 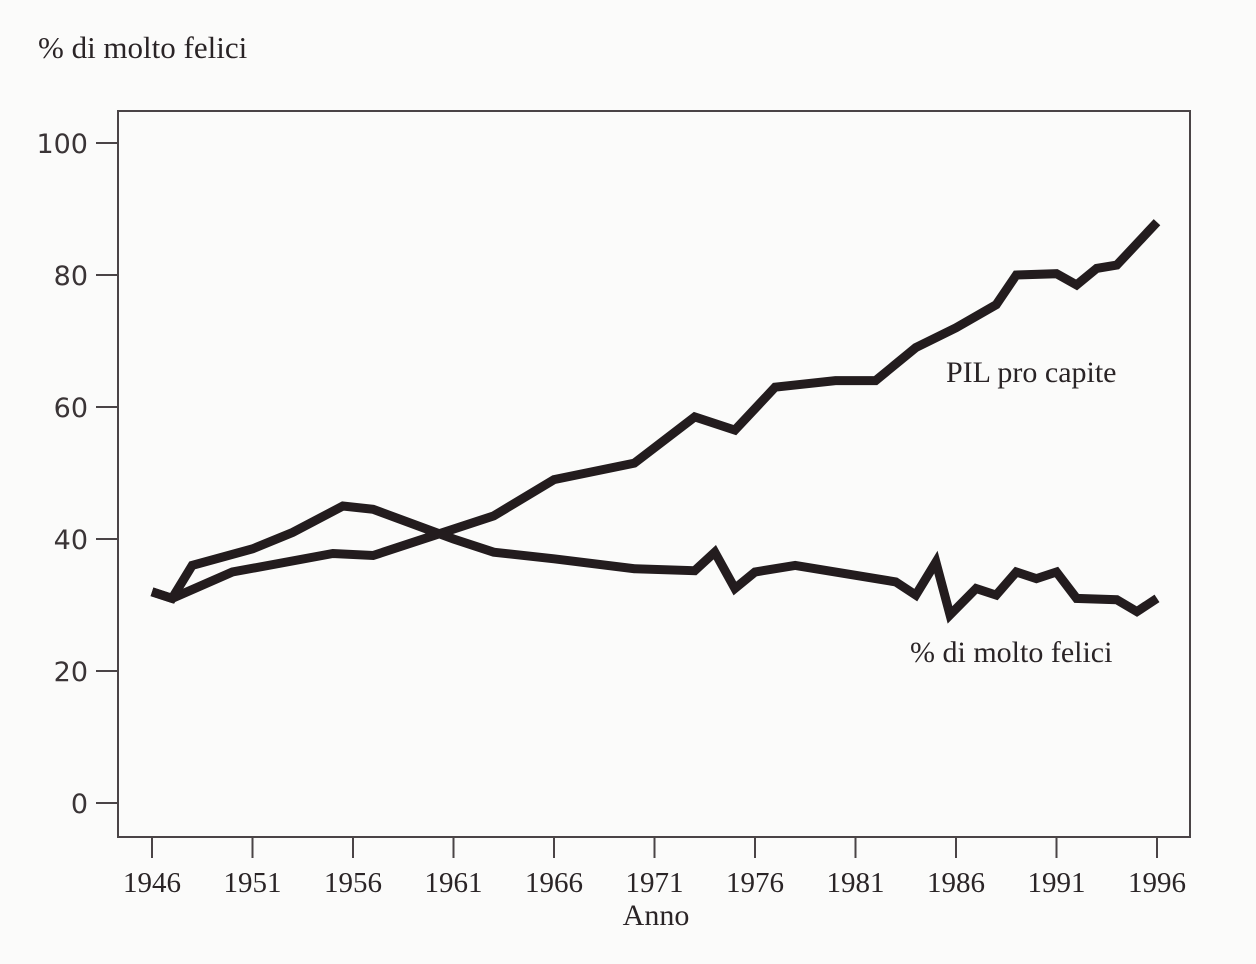 I want to click on y-tick-label: 0, so click(x=79, y=804).